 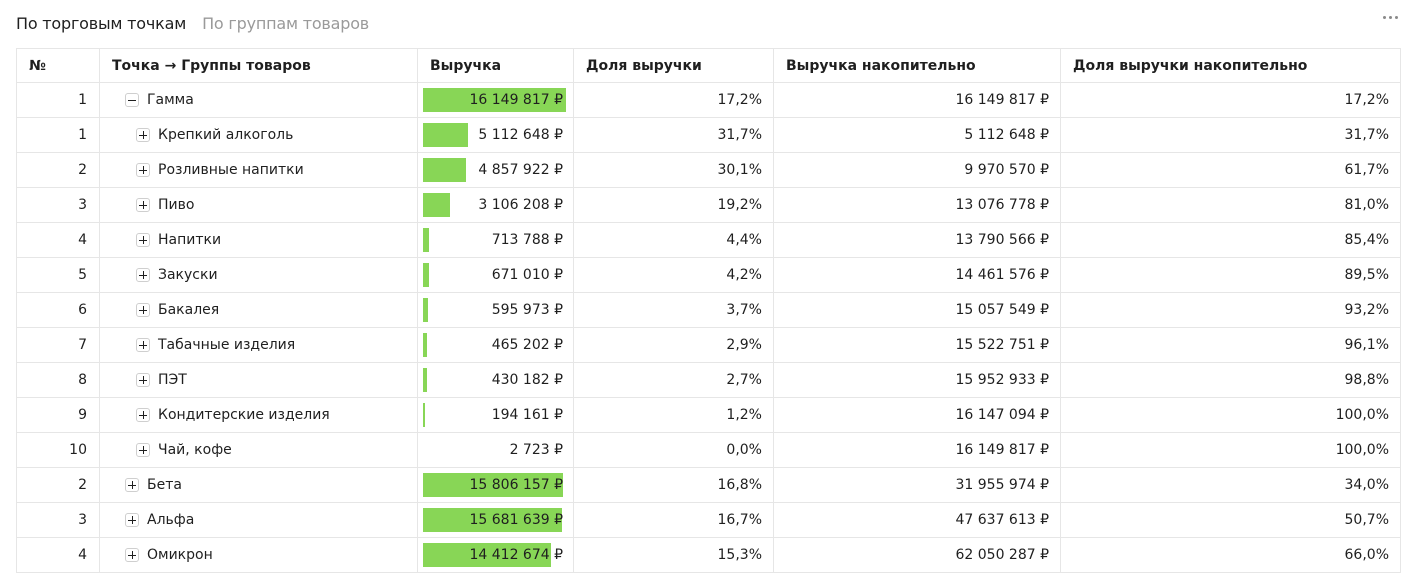 I want to click on row-name-cell: Пиво, so click(x=258, y=205).